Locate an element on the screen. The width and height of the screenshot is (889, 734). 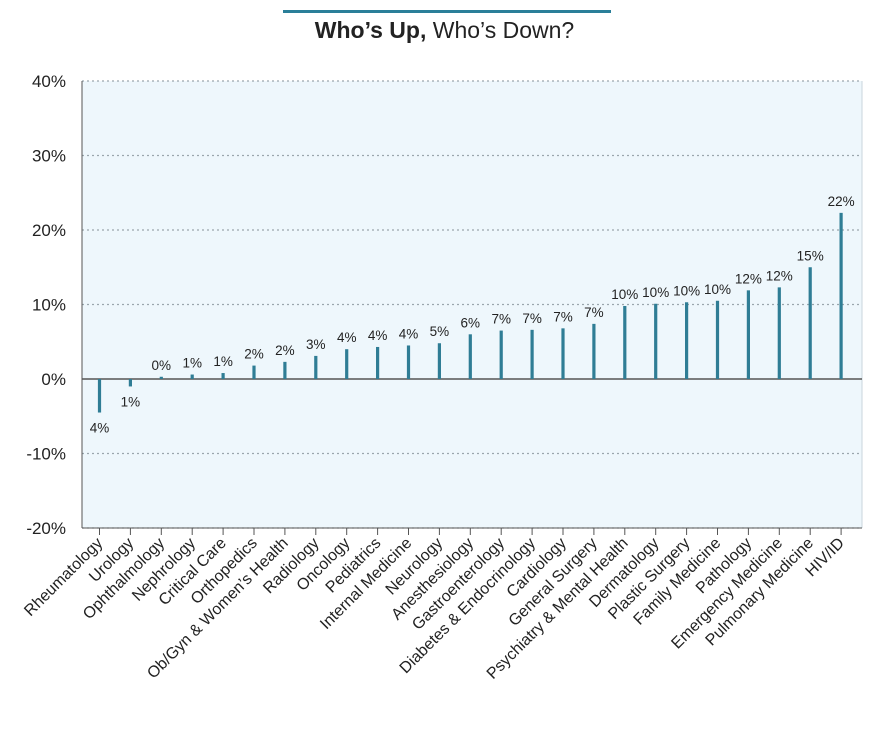
data-label: 15% is located at coordinates (810, 255).